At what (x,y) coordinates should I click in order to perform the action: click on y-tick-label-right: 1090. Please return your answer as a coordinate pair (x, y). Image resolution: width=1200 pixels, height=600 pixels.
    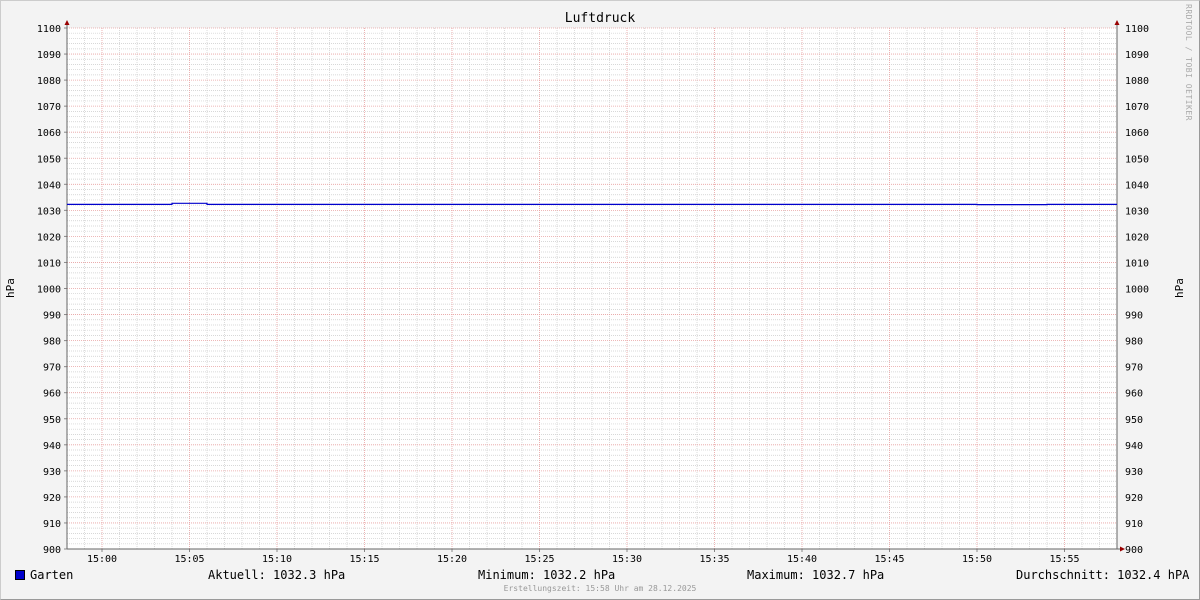
    Looking at the image, I should click on (1137, 55).